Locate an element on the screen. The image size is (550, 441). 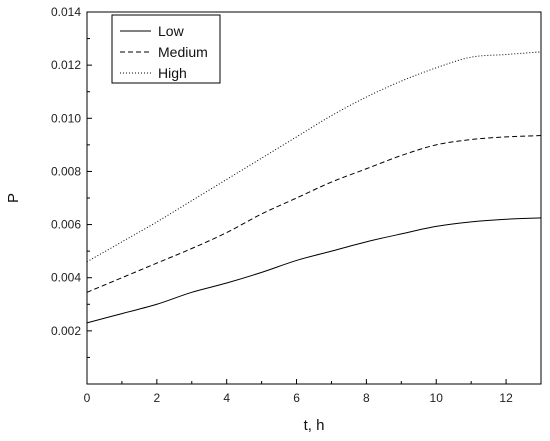
legend-label-low: Low is located at coordinates (171, 31).